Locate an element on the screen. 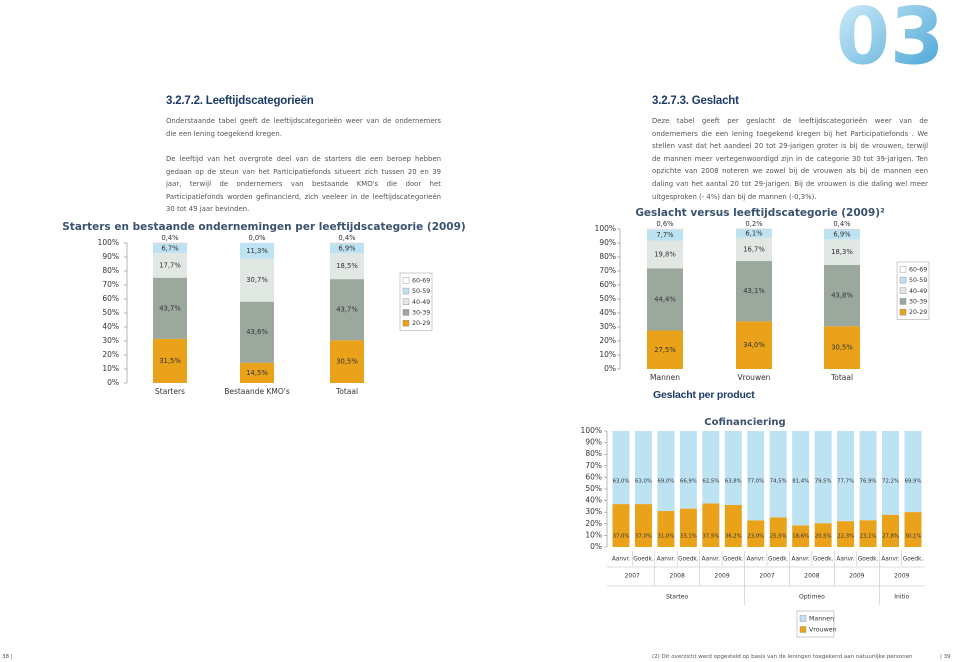 This screenshot has height=662, width=960. section-heading: 3.2.7.2. Leeftijdscategorieën is located at coordinates (240, 101).